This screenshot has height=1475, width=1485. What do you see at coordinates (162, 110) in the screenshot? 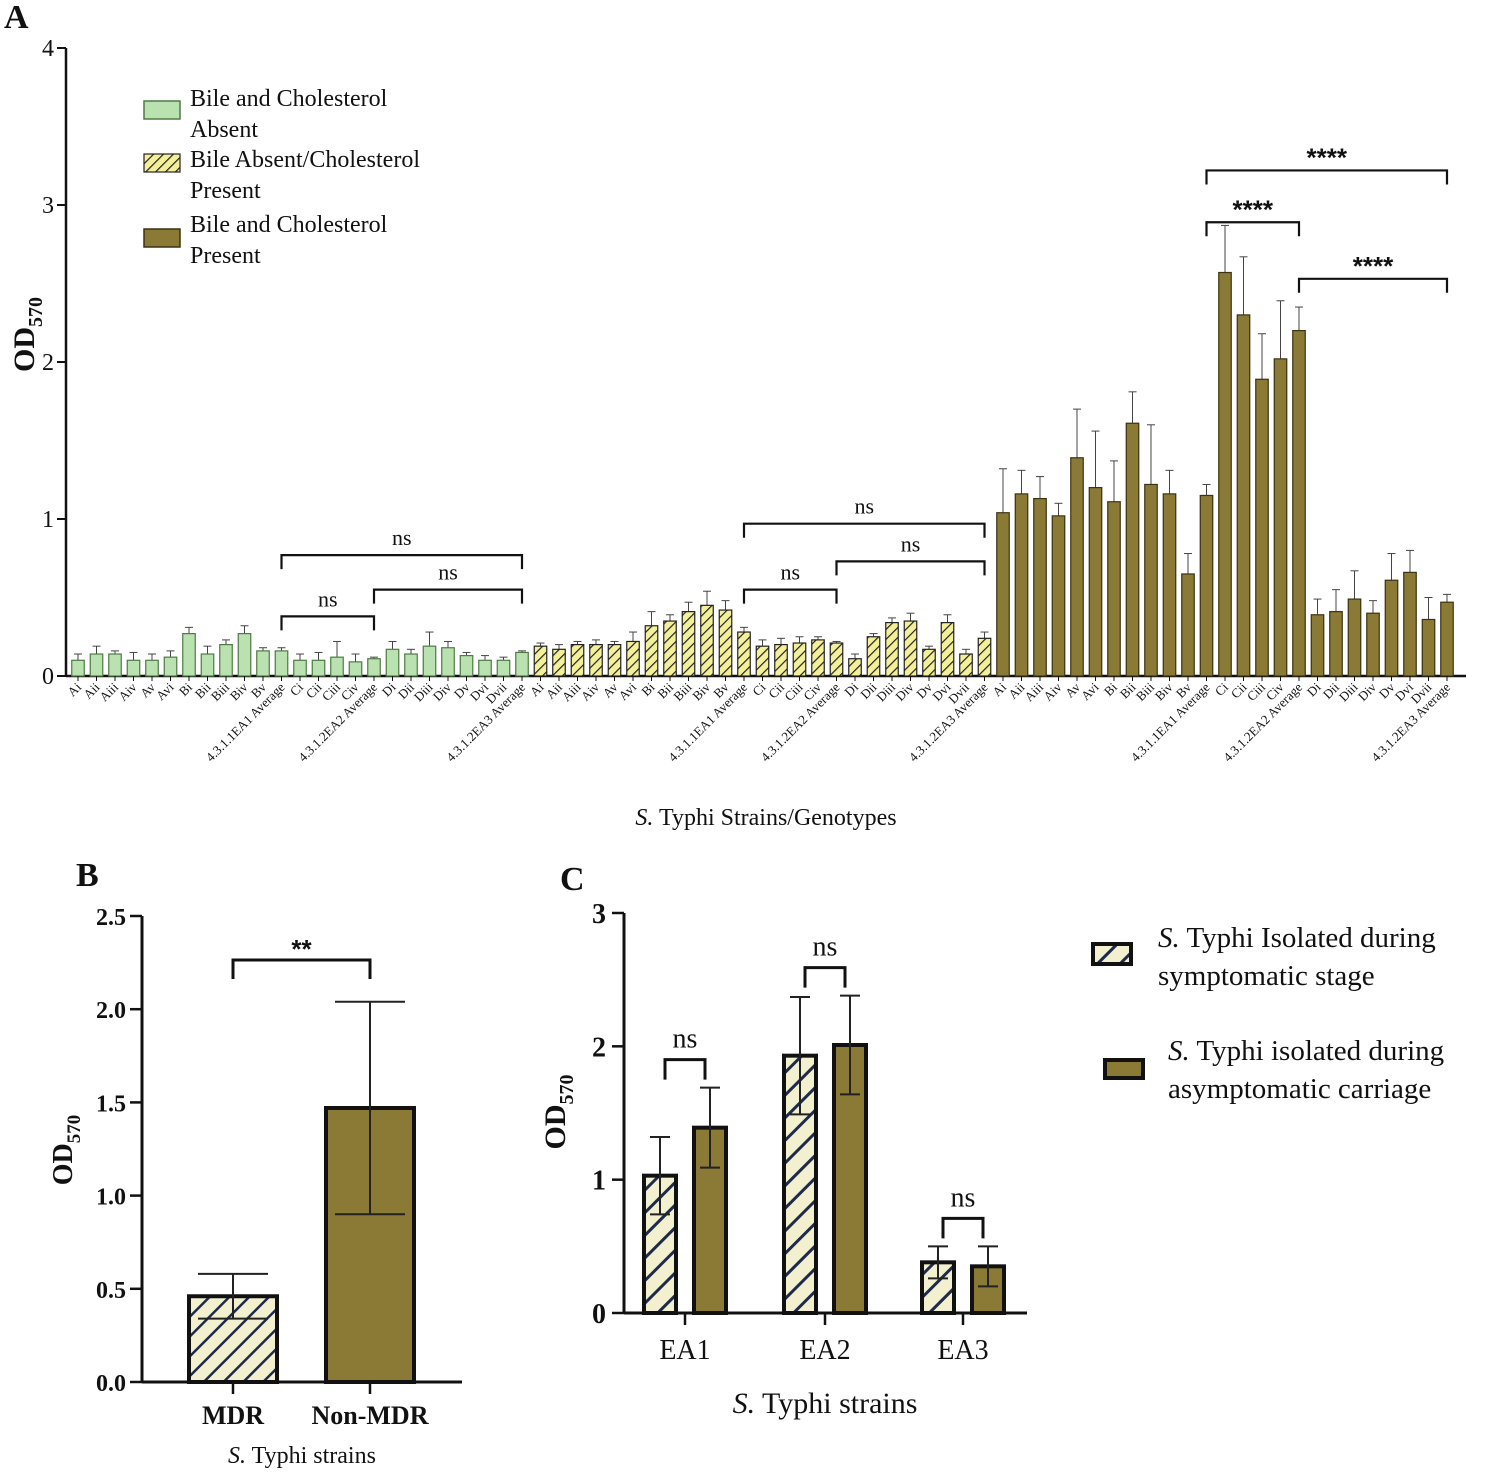
I see `legend-swatch-absent` at bounding box center [162, 110].